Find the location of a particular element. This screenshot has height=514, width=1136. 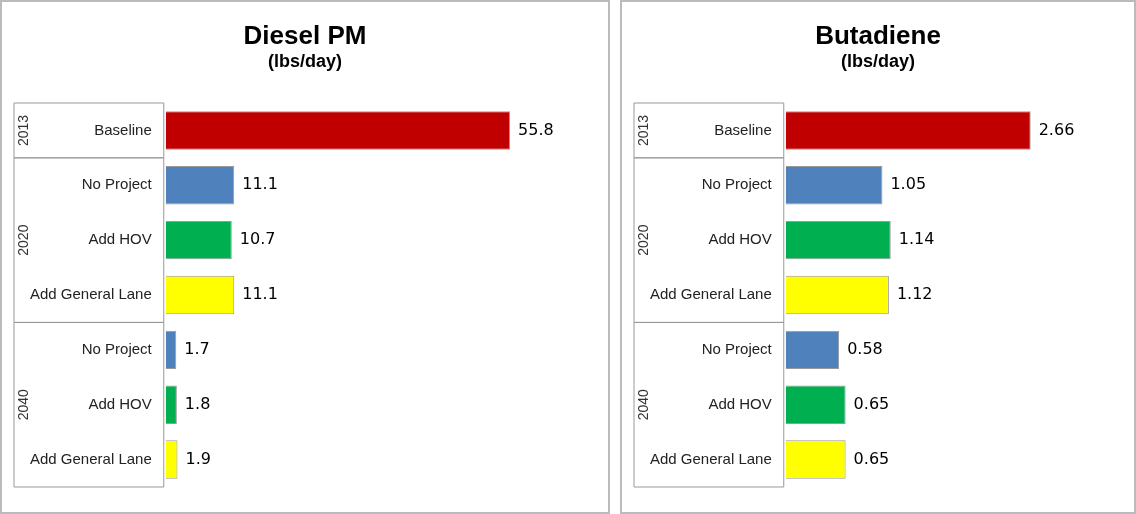

data-label: 10.7 is located at coordinates (257, 239).